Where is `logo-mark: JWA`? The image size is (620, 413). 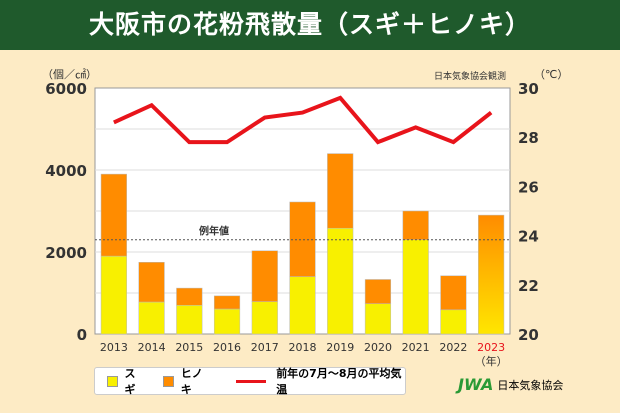
logo-mark: JWA is located at coordinates (476, 384).